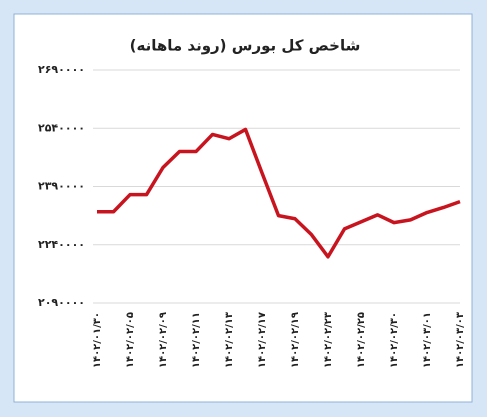 Image resolution: width=487 pixels, height=417 pixels. I want to click on chart-title: شاخص کل بورس (روند ماهانه), so click(245, 46).